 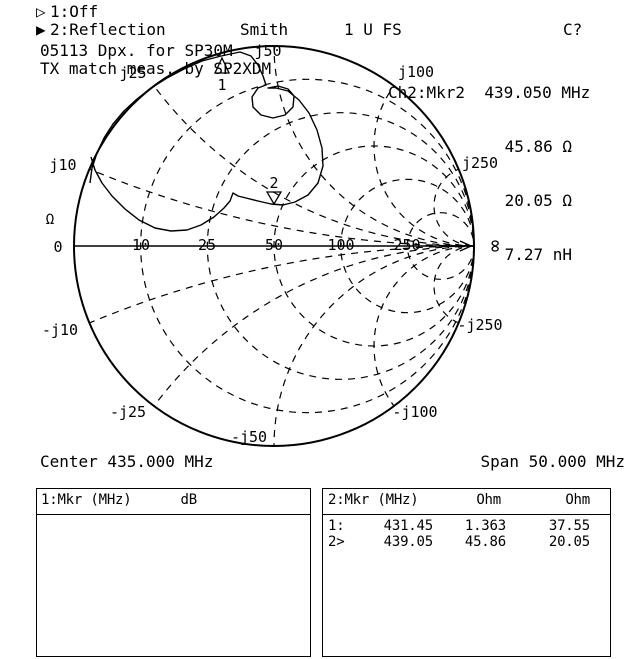 What do you see at coordinates (274, 245) in the screenshot?
I see `axis-label: 50` at bounding box center [274, 245].